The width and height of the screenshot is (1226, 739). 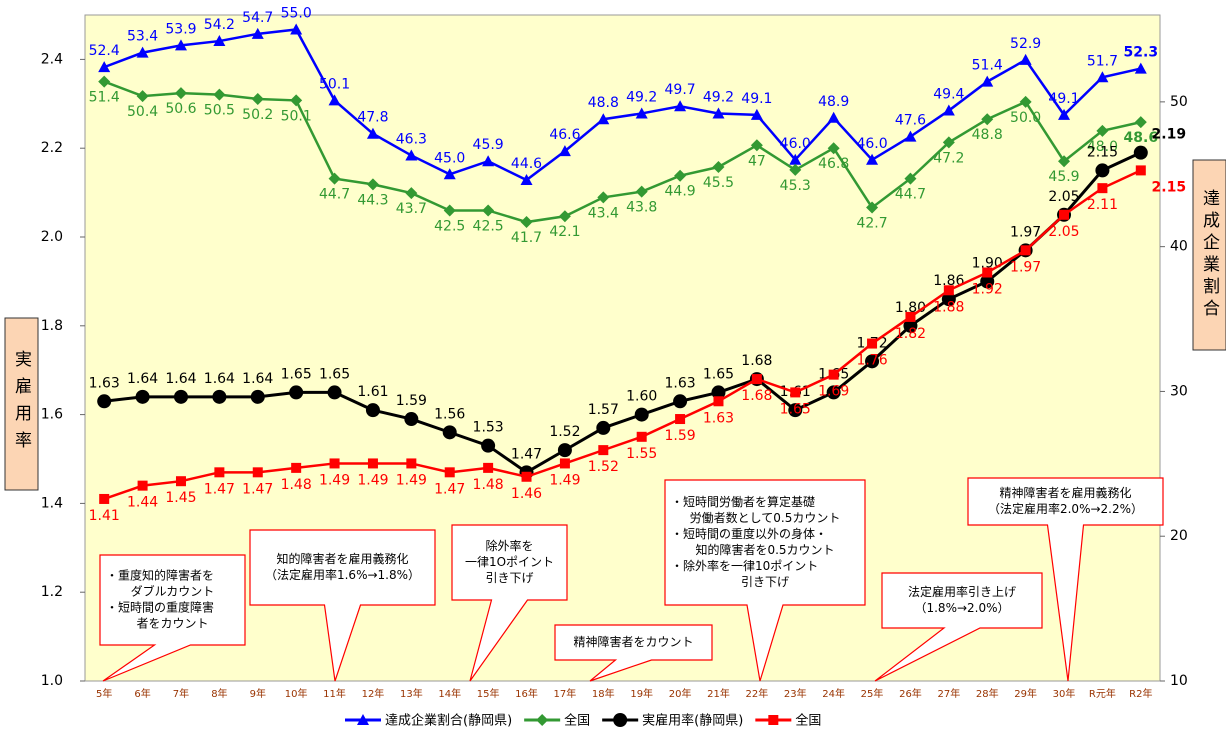 I want to click on data-label: 50.6, so click(x=180, y=109).